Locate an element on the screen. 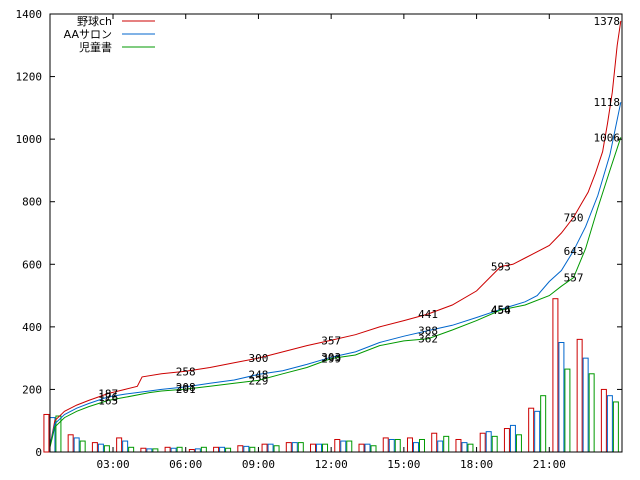 This screenshot has height=480, width=640. data-label: 201 is located at coordinates (186, 389).